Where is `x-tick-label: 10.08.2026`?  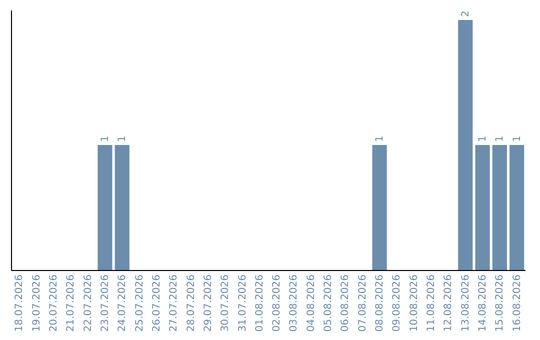
x-tick-label: 10.08.2026 is located at coordinates (414, 303).